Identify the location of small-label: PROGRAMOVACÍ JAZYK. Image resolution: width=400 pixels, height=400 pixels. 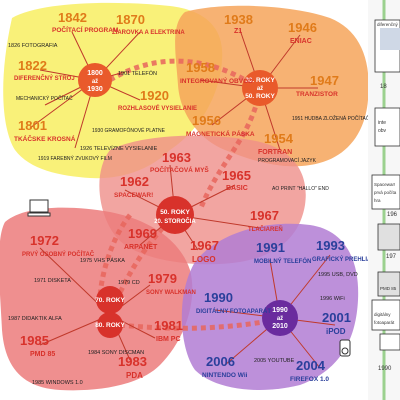
(287, 160).